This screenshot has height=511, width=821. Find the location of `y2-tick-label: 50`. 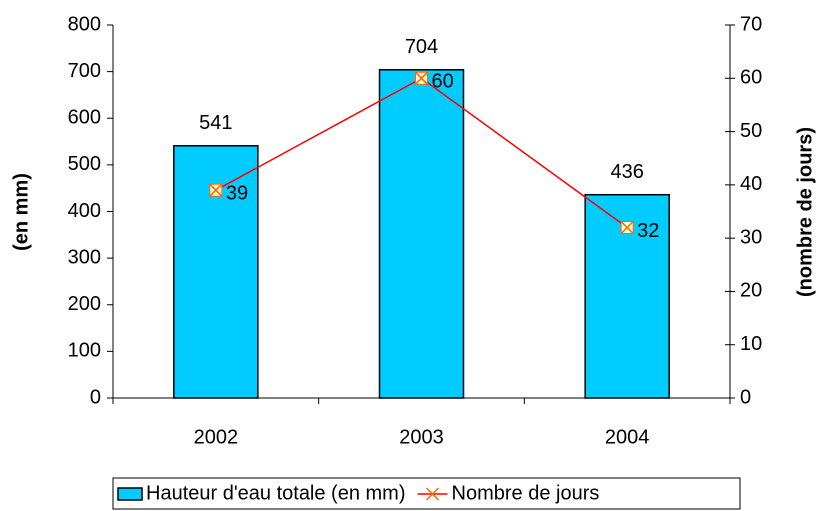

y2-tick-label: 50 is located at coordinates (751, 131).